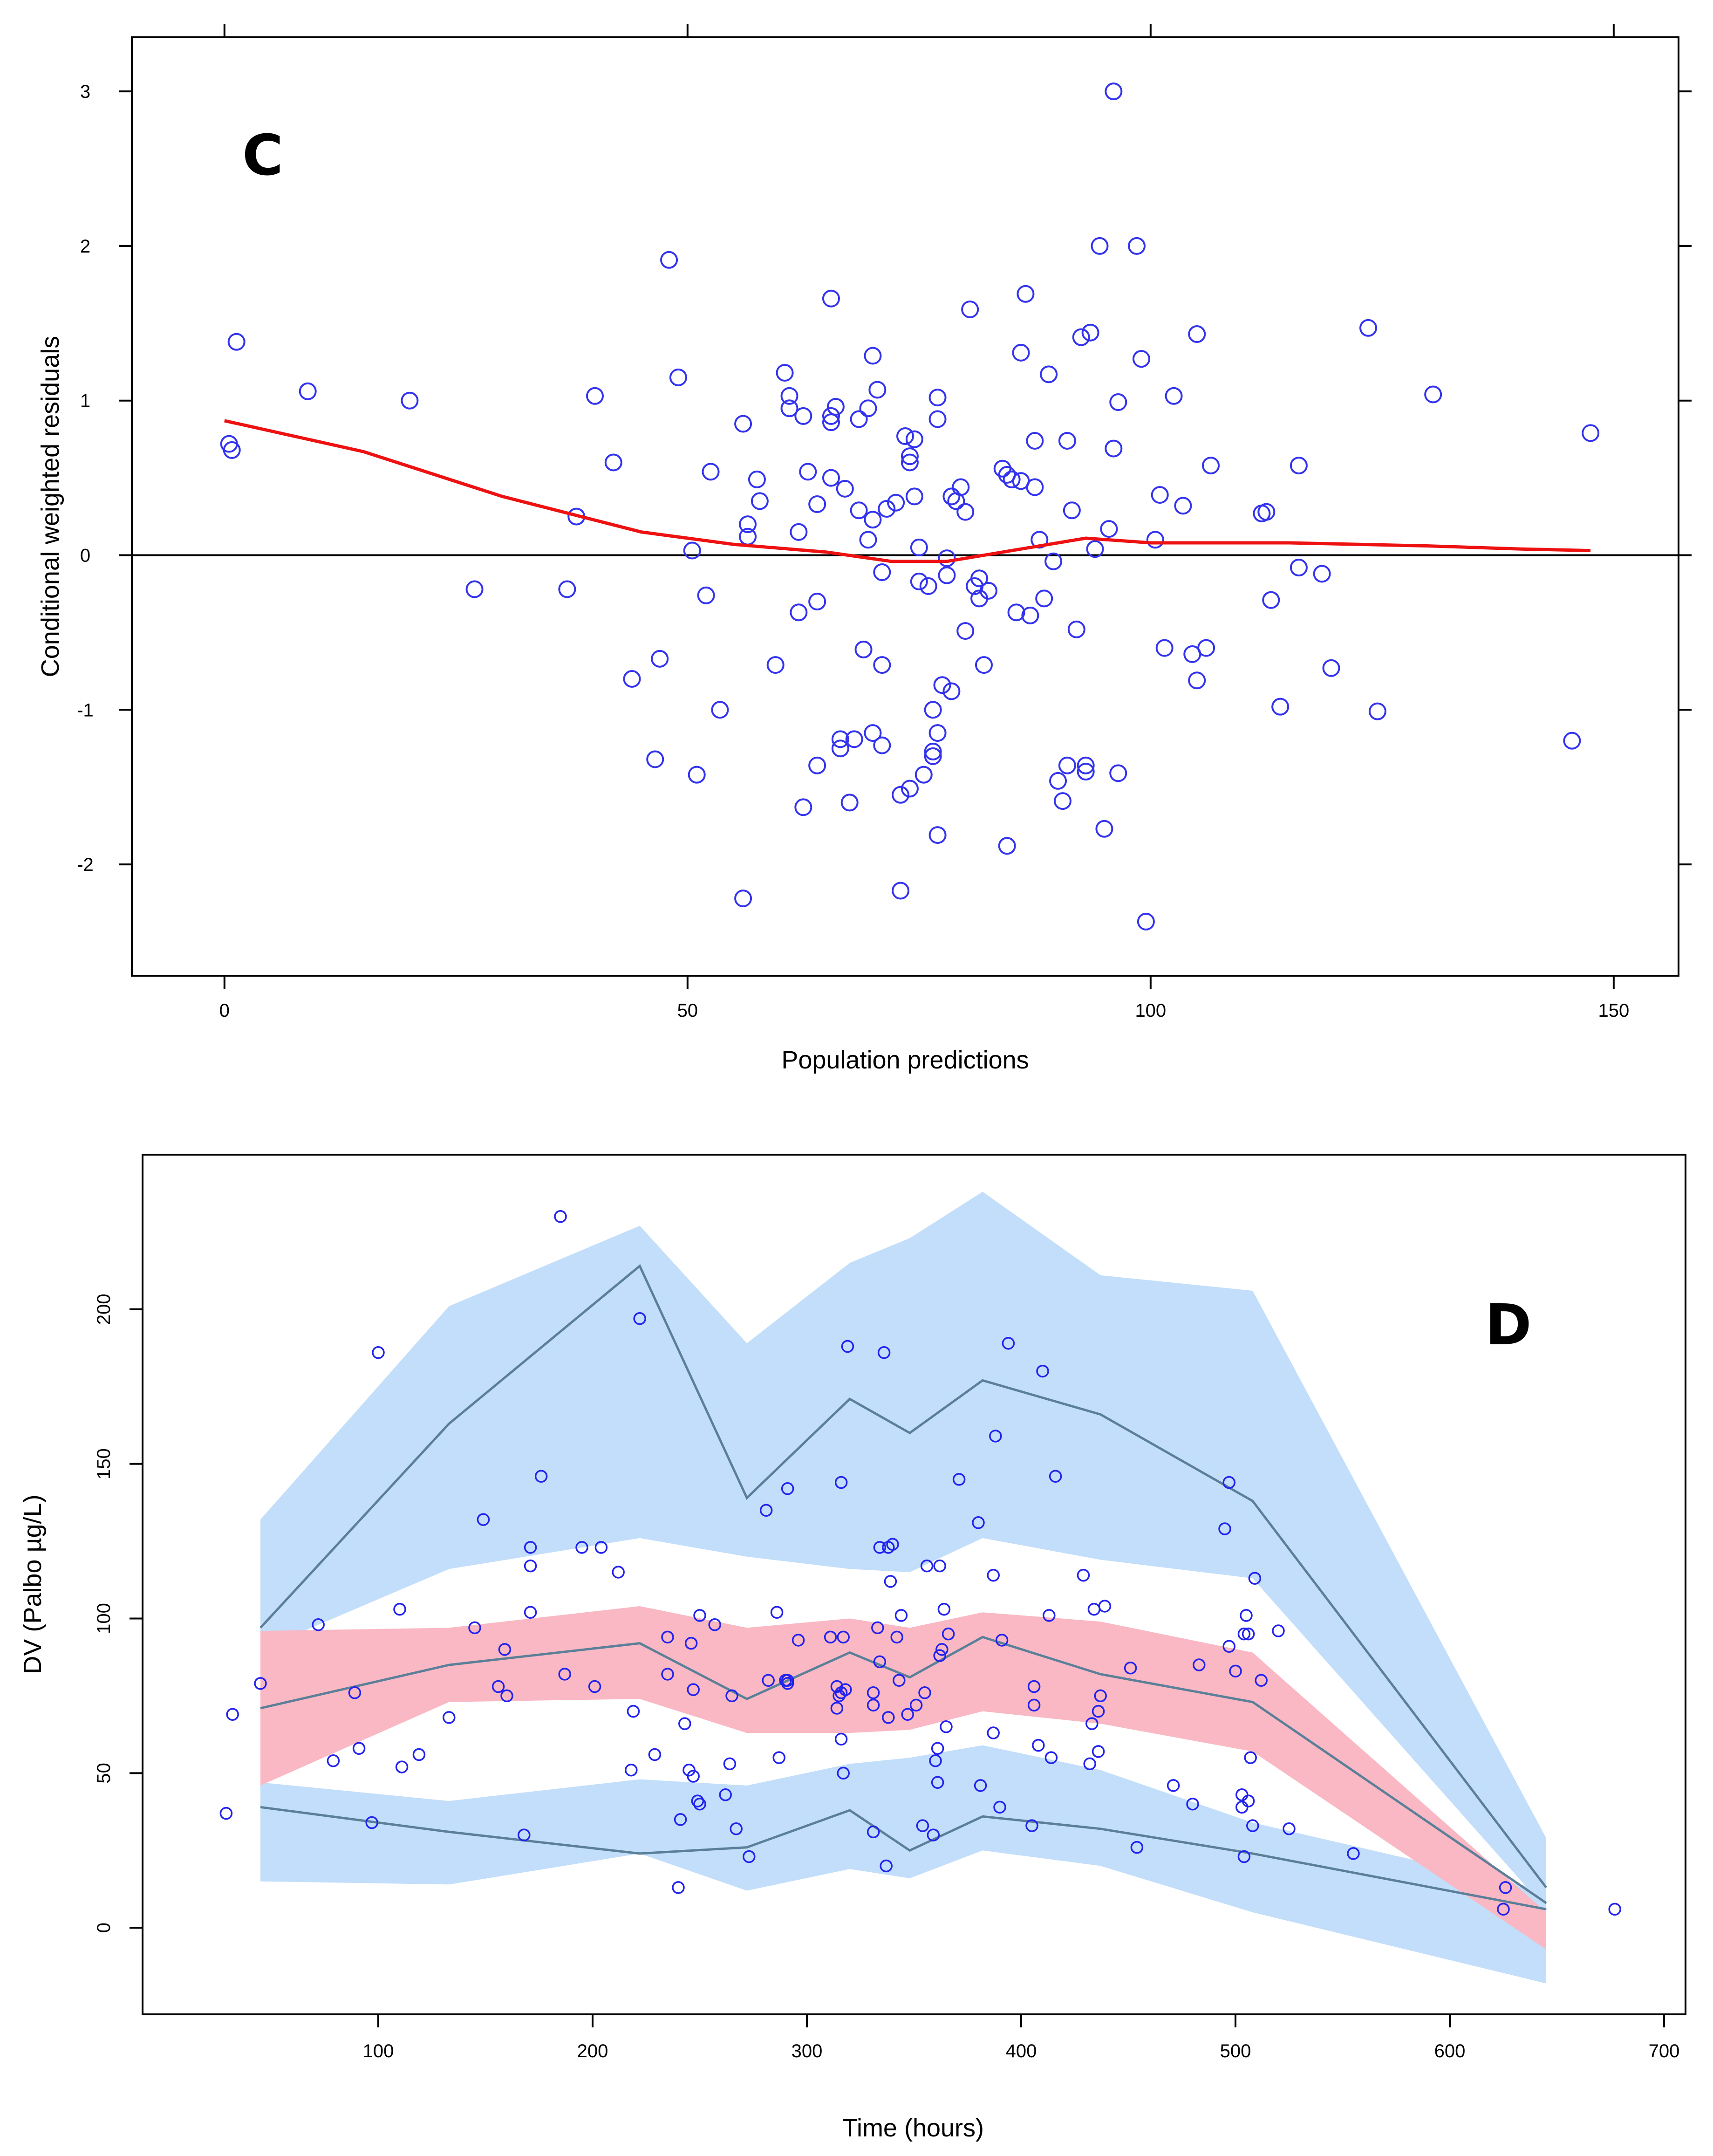 Image resolution: width=1713 pixels, height=2156 pixels. Describe the element at coordinates (85, 247) in the screenshot. I see `panel-c-y-tick-label: 2` at that location.